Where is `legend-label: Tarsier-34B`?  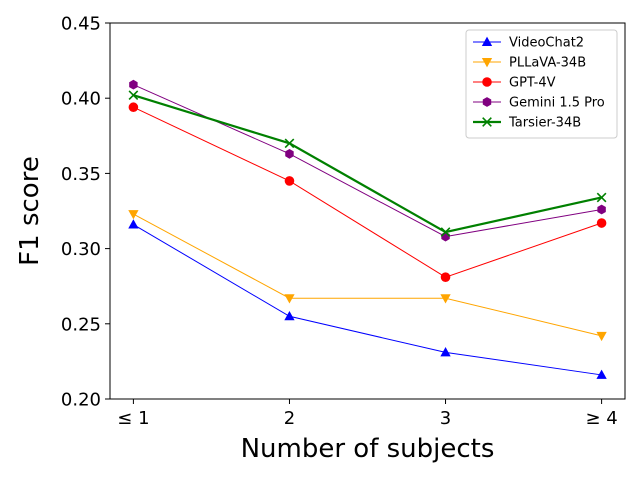
legend-label: Tarsier-34B is located at coordinates (544, 123).